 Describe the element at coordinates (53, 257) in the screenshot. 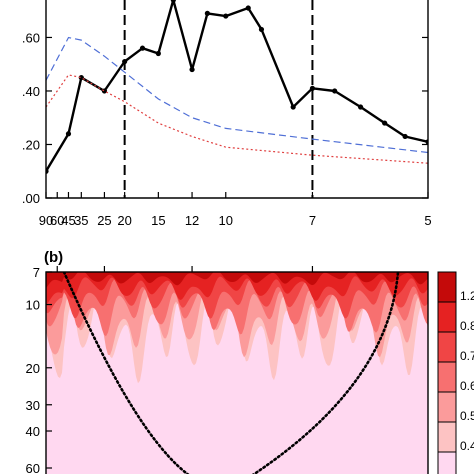

I see `panel-b-title: (b)` at that location.